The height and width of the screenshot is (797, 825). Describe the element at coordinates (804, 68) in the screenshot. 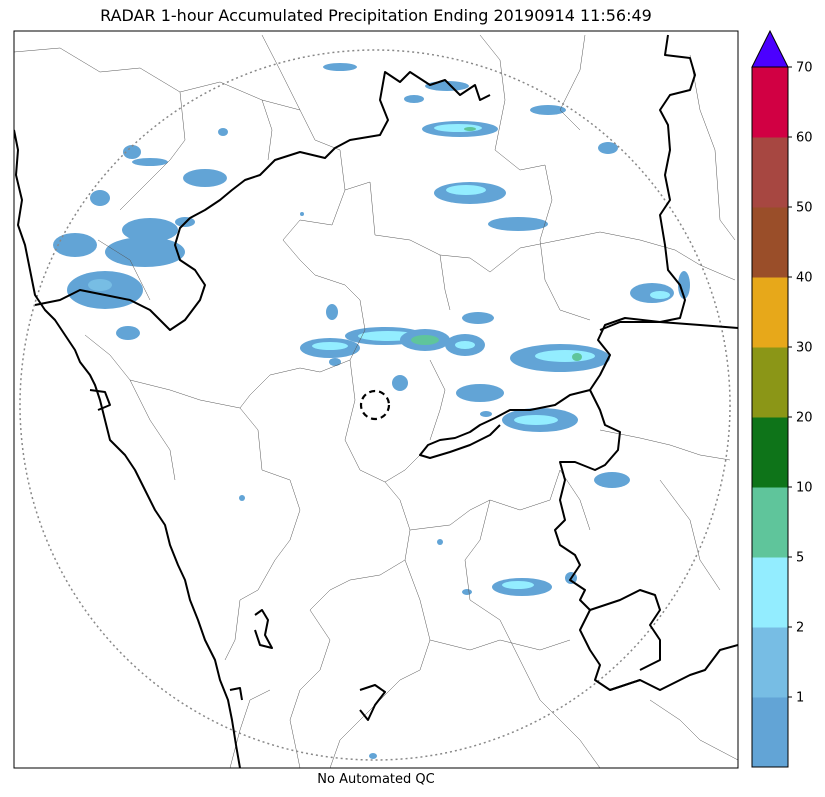

I see `colorbar-tick-label: 70` at that location.